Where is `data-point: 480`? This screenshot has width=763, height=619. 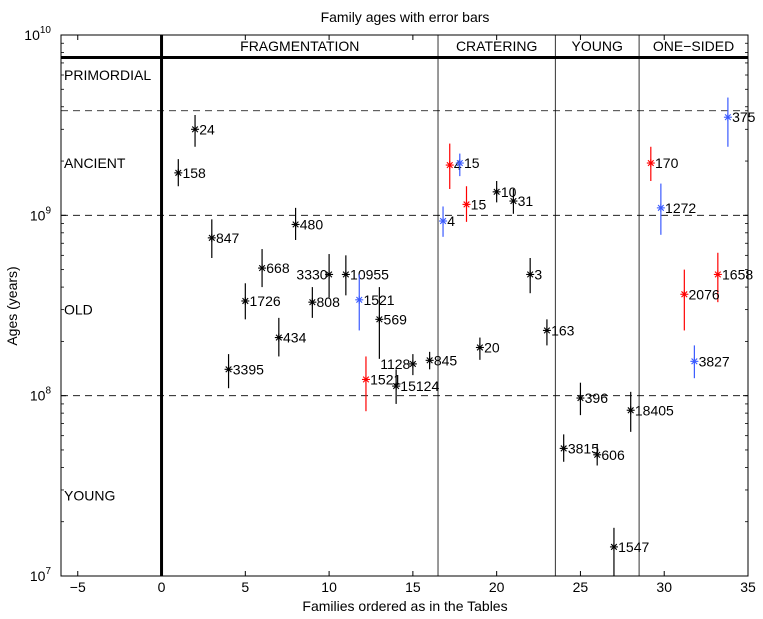
data-point: 480 is located at coordinates (307, 223).